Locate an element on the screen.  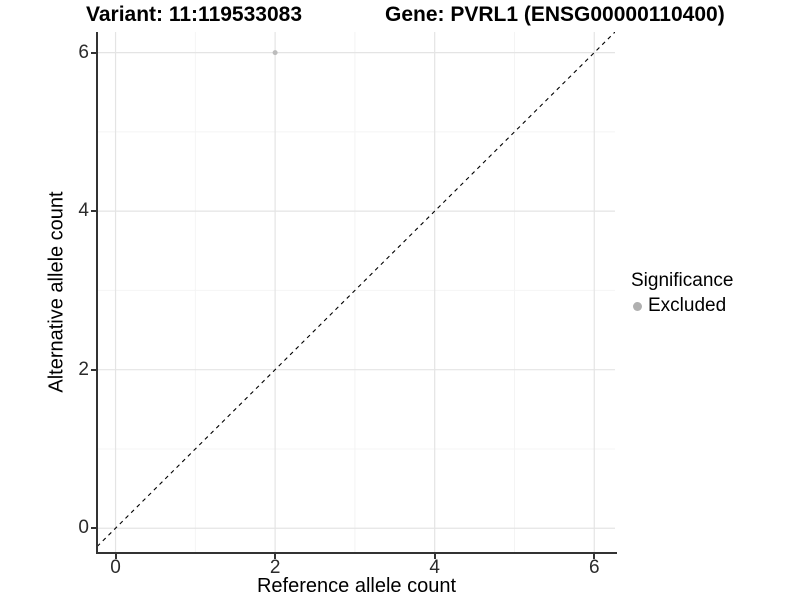
y-axis-line is located at coordinates (97, 293).